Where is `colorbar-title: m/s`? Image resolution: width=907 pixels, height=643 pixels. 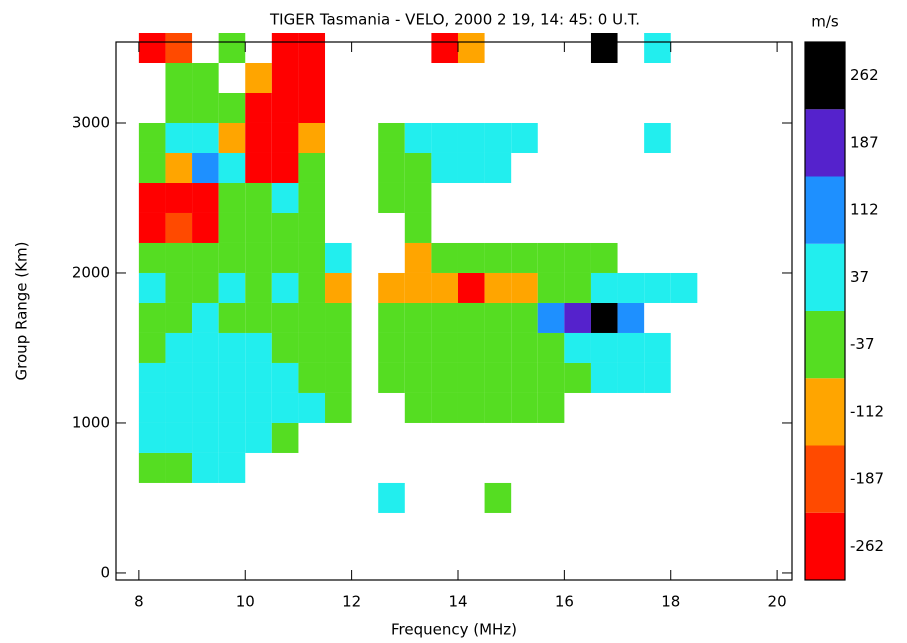
colorbar-title: m/s is located at coordinates (825, 22).